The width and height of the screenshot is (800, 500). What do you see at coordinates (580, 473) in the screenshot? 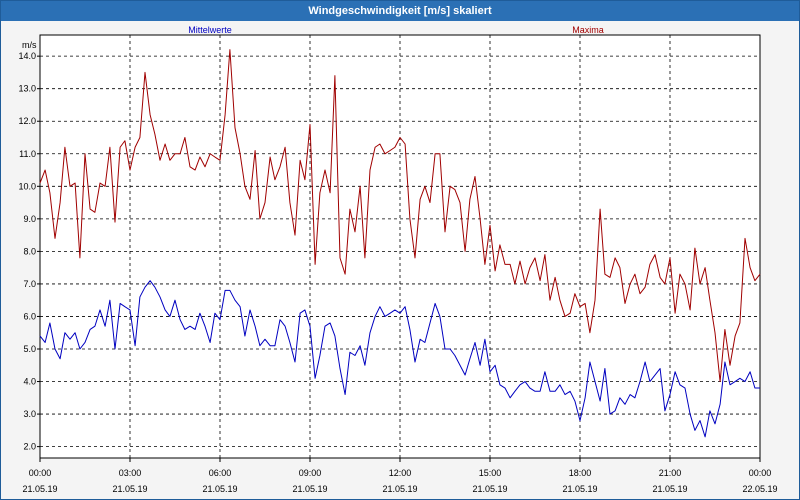
I see `x-tick-time: 18:00` at bounding box center [580, 473].